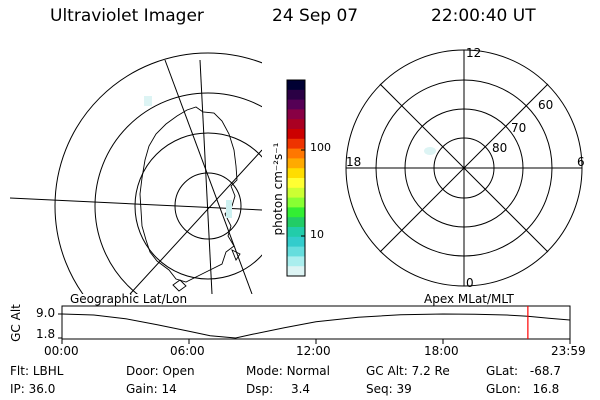 The width and height of the screenshot is (600, 400). What do you see at coordinates (469, 299) in the screenshot?
I see `right-panel-label: Apex MLat/MLT` at bounding box center [469, 299].